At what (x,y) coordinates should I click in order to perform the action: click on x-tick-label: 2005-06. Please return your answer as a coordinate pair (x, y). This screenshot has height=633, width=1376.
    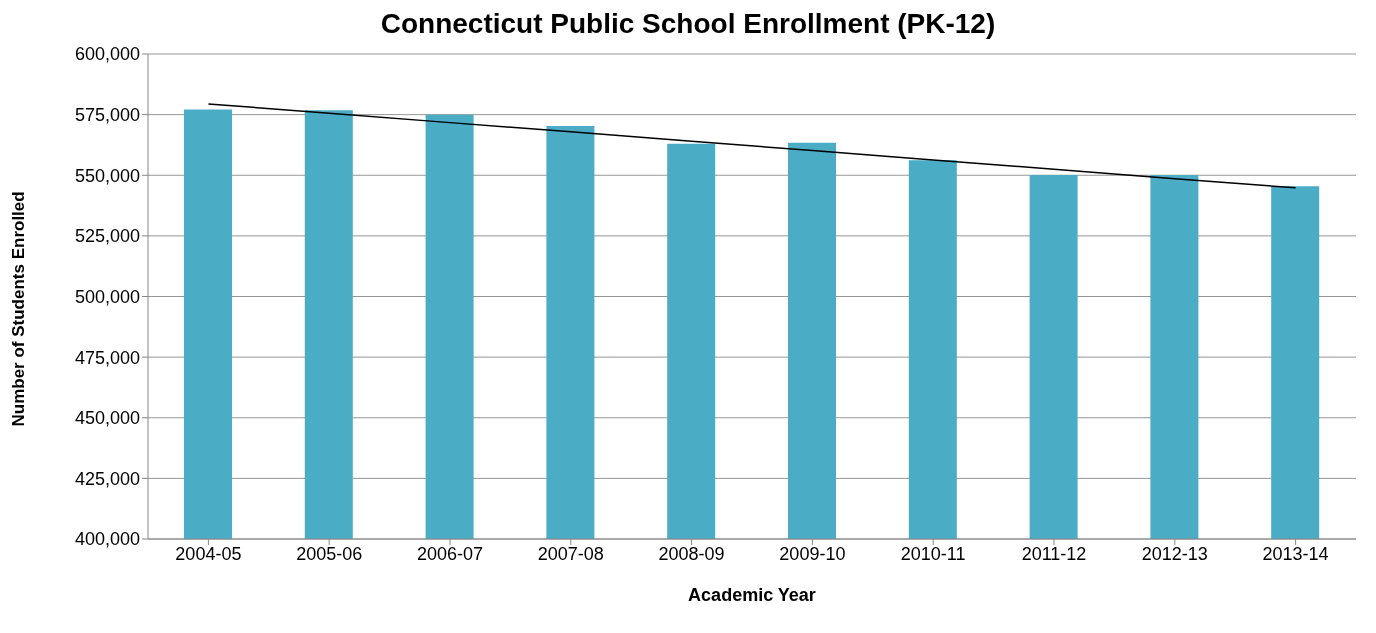
    Looking at the image, I should click on (329, 553).